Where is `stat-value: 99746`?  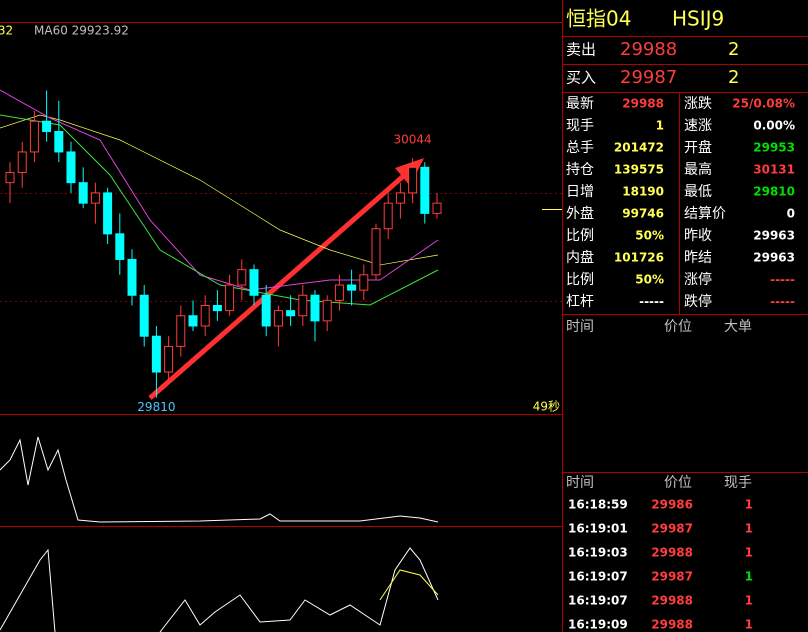
stat-value: 99746 is located at coordinates (643, 214).